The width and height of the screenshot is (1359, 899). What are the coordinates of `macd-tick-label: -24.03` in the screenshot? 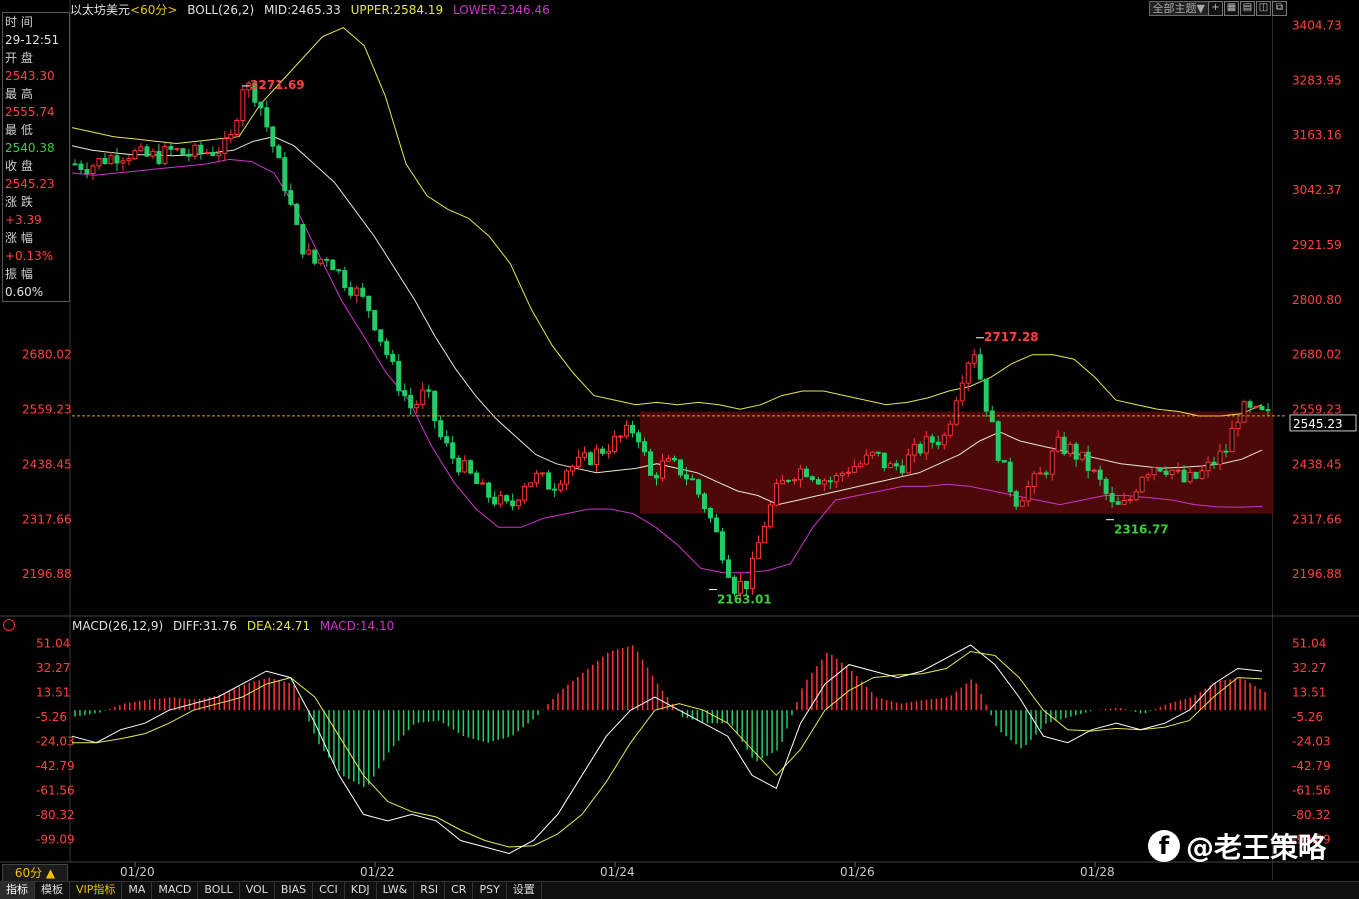 It's located at (1311, 741).